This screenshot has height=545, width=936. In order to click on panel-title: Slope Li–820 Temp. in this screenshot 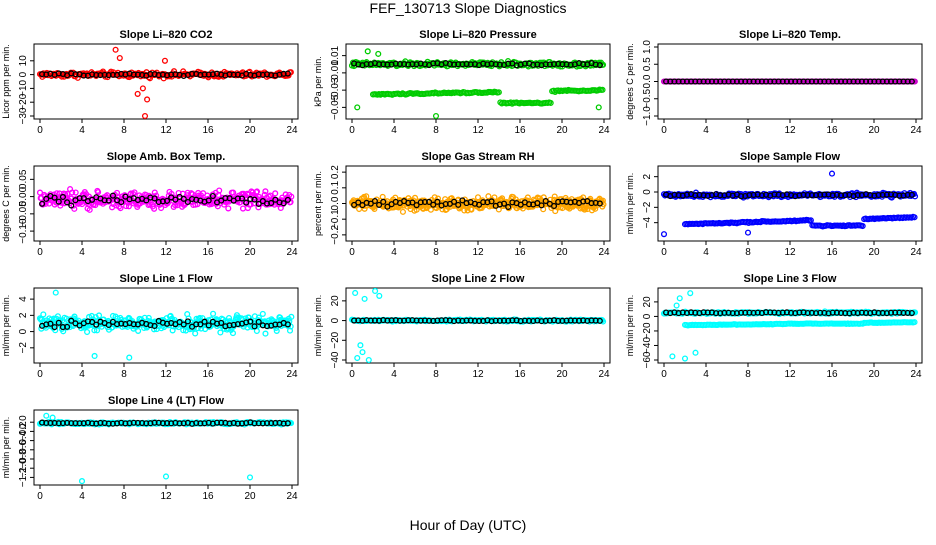, I will do `click(790, 35)`.